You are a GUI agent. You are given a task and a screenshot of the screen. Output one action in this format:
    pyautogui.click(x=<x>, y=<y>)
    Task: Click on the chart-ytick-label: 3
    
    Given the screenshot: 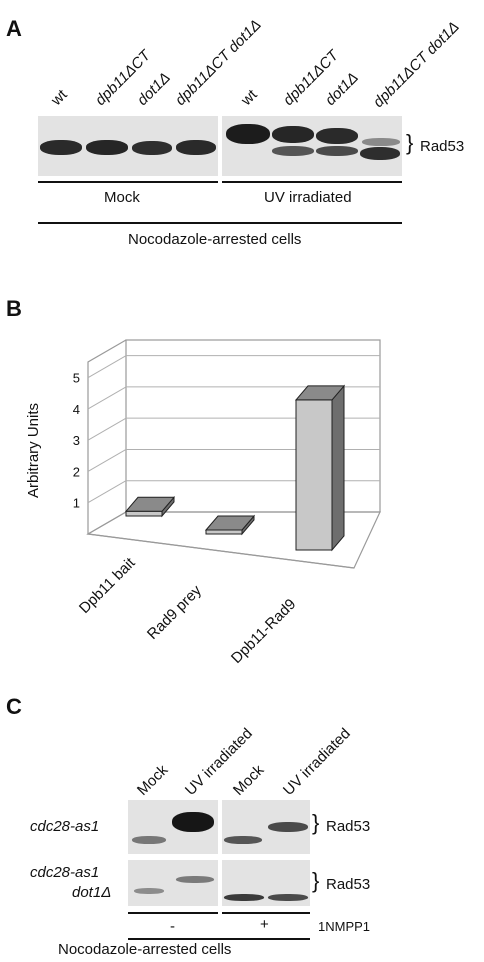 What is the action you would take?
    pyautogui.click(x=76, y=440)
    